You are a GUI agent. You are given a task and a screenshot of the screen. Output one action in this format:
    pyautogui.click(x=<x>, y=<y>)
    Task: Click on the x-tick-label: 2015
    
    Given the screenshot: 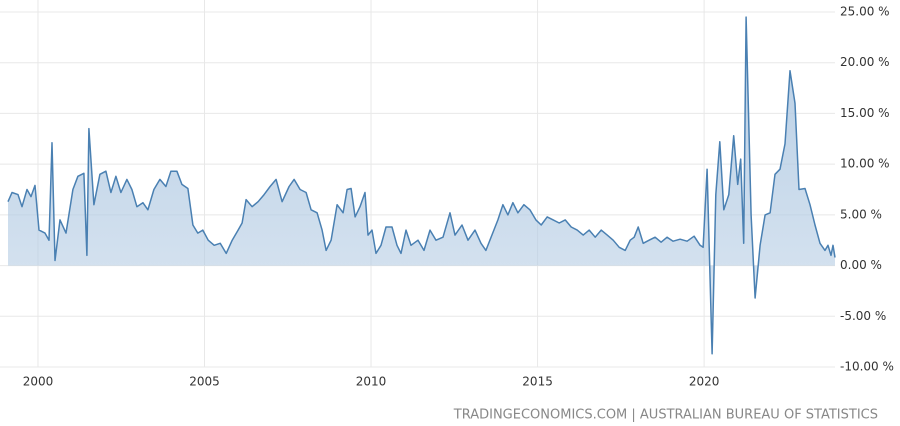 What is the action you would take?
    pyautogui.click(x=537, y=382)
    